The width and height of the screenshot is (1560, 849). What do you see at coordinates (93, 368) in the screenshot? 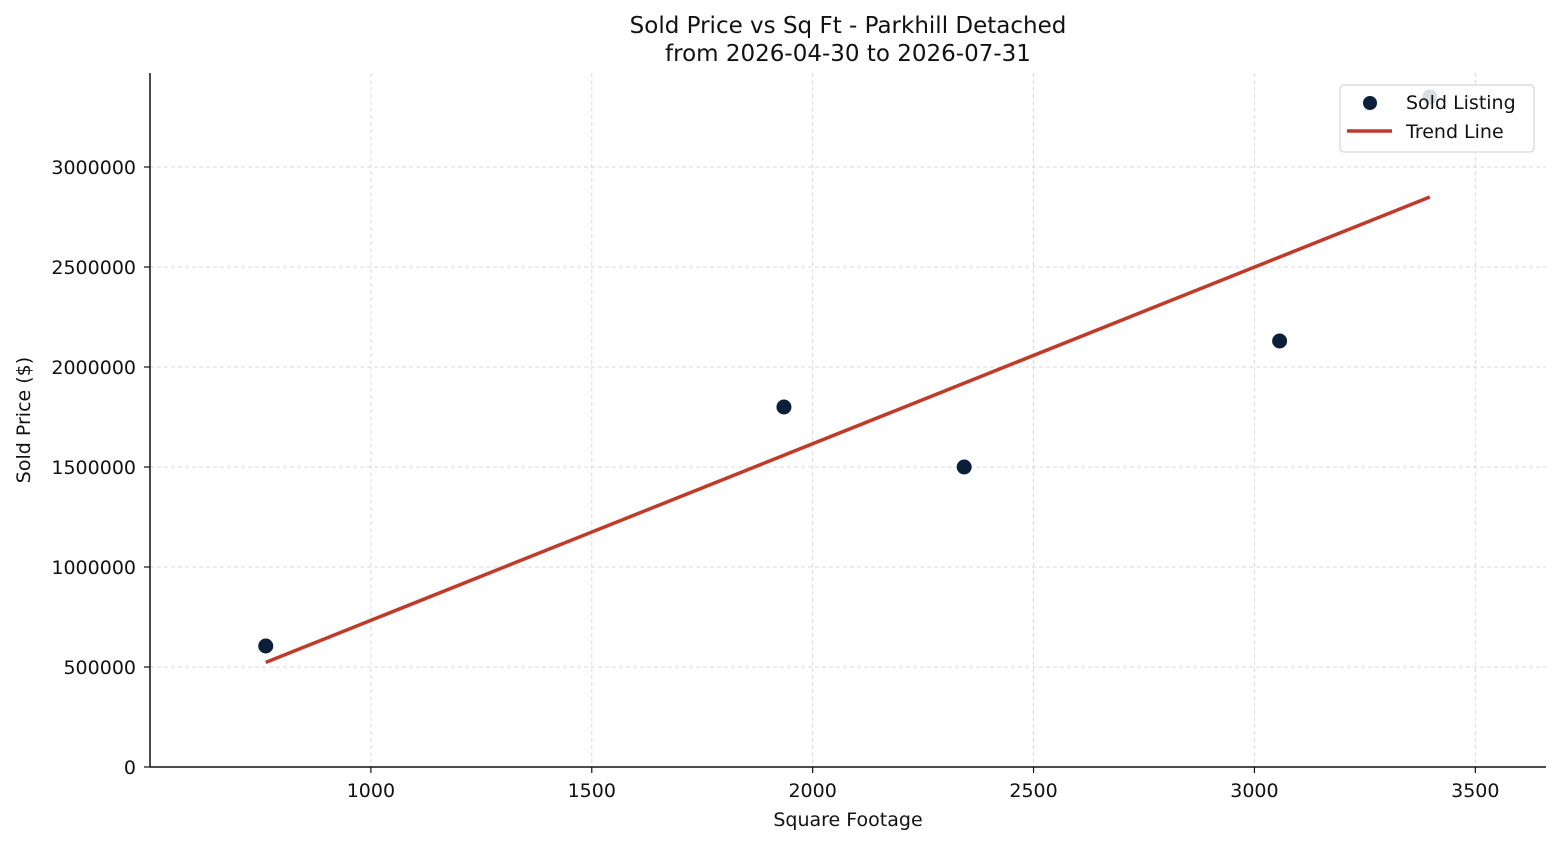
I see `y-tick-label: 2000000` at bounding box center [93, 368].